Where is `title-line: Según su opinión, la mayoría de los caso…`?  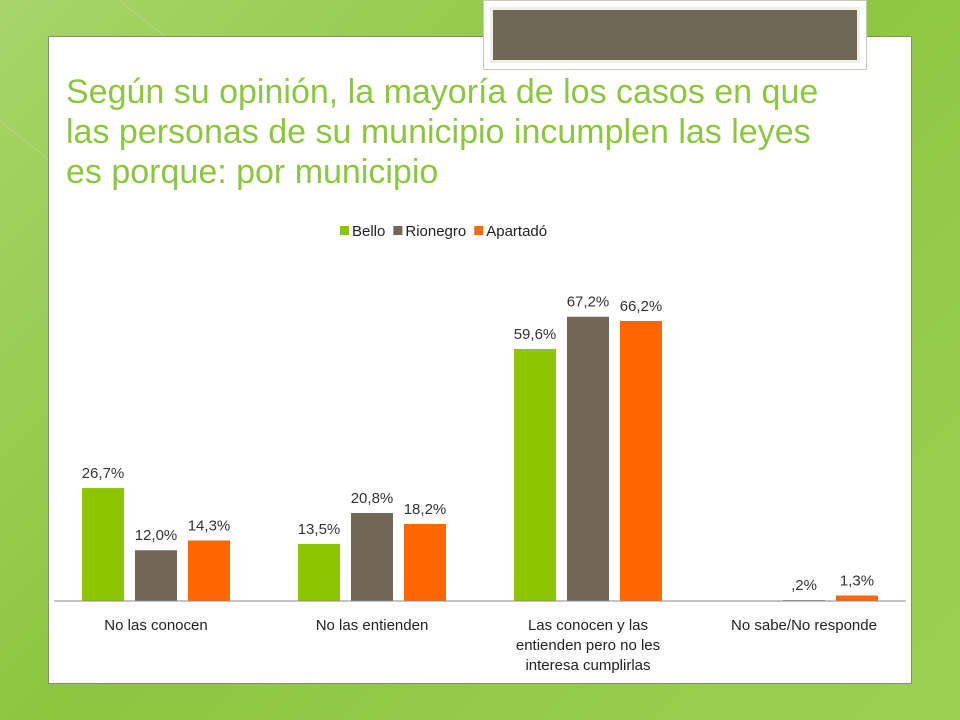
title-line: Según su opinión, la mayoría de los caso… is located at coordinates (442, 92).